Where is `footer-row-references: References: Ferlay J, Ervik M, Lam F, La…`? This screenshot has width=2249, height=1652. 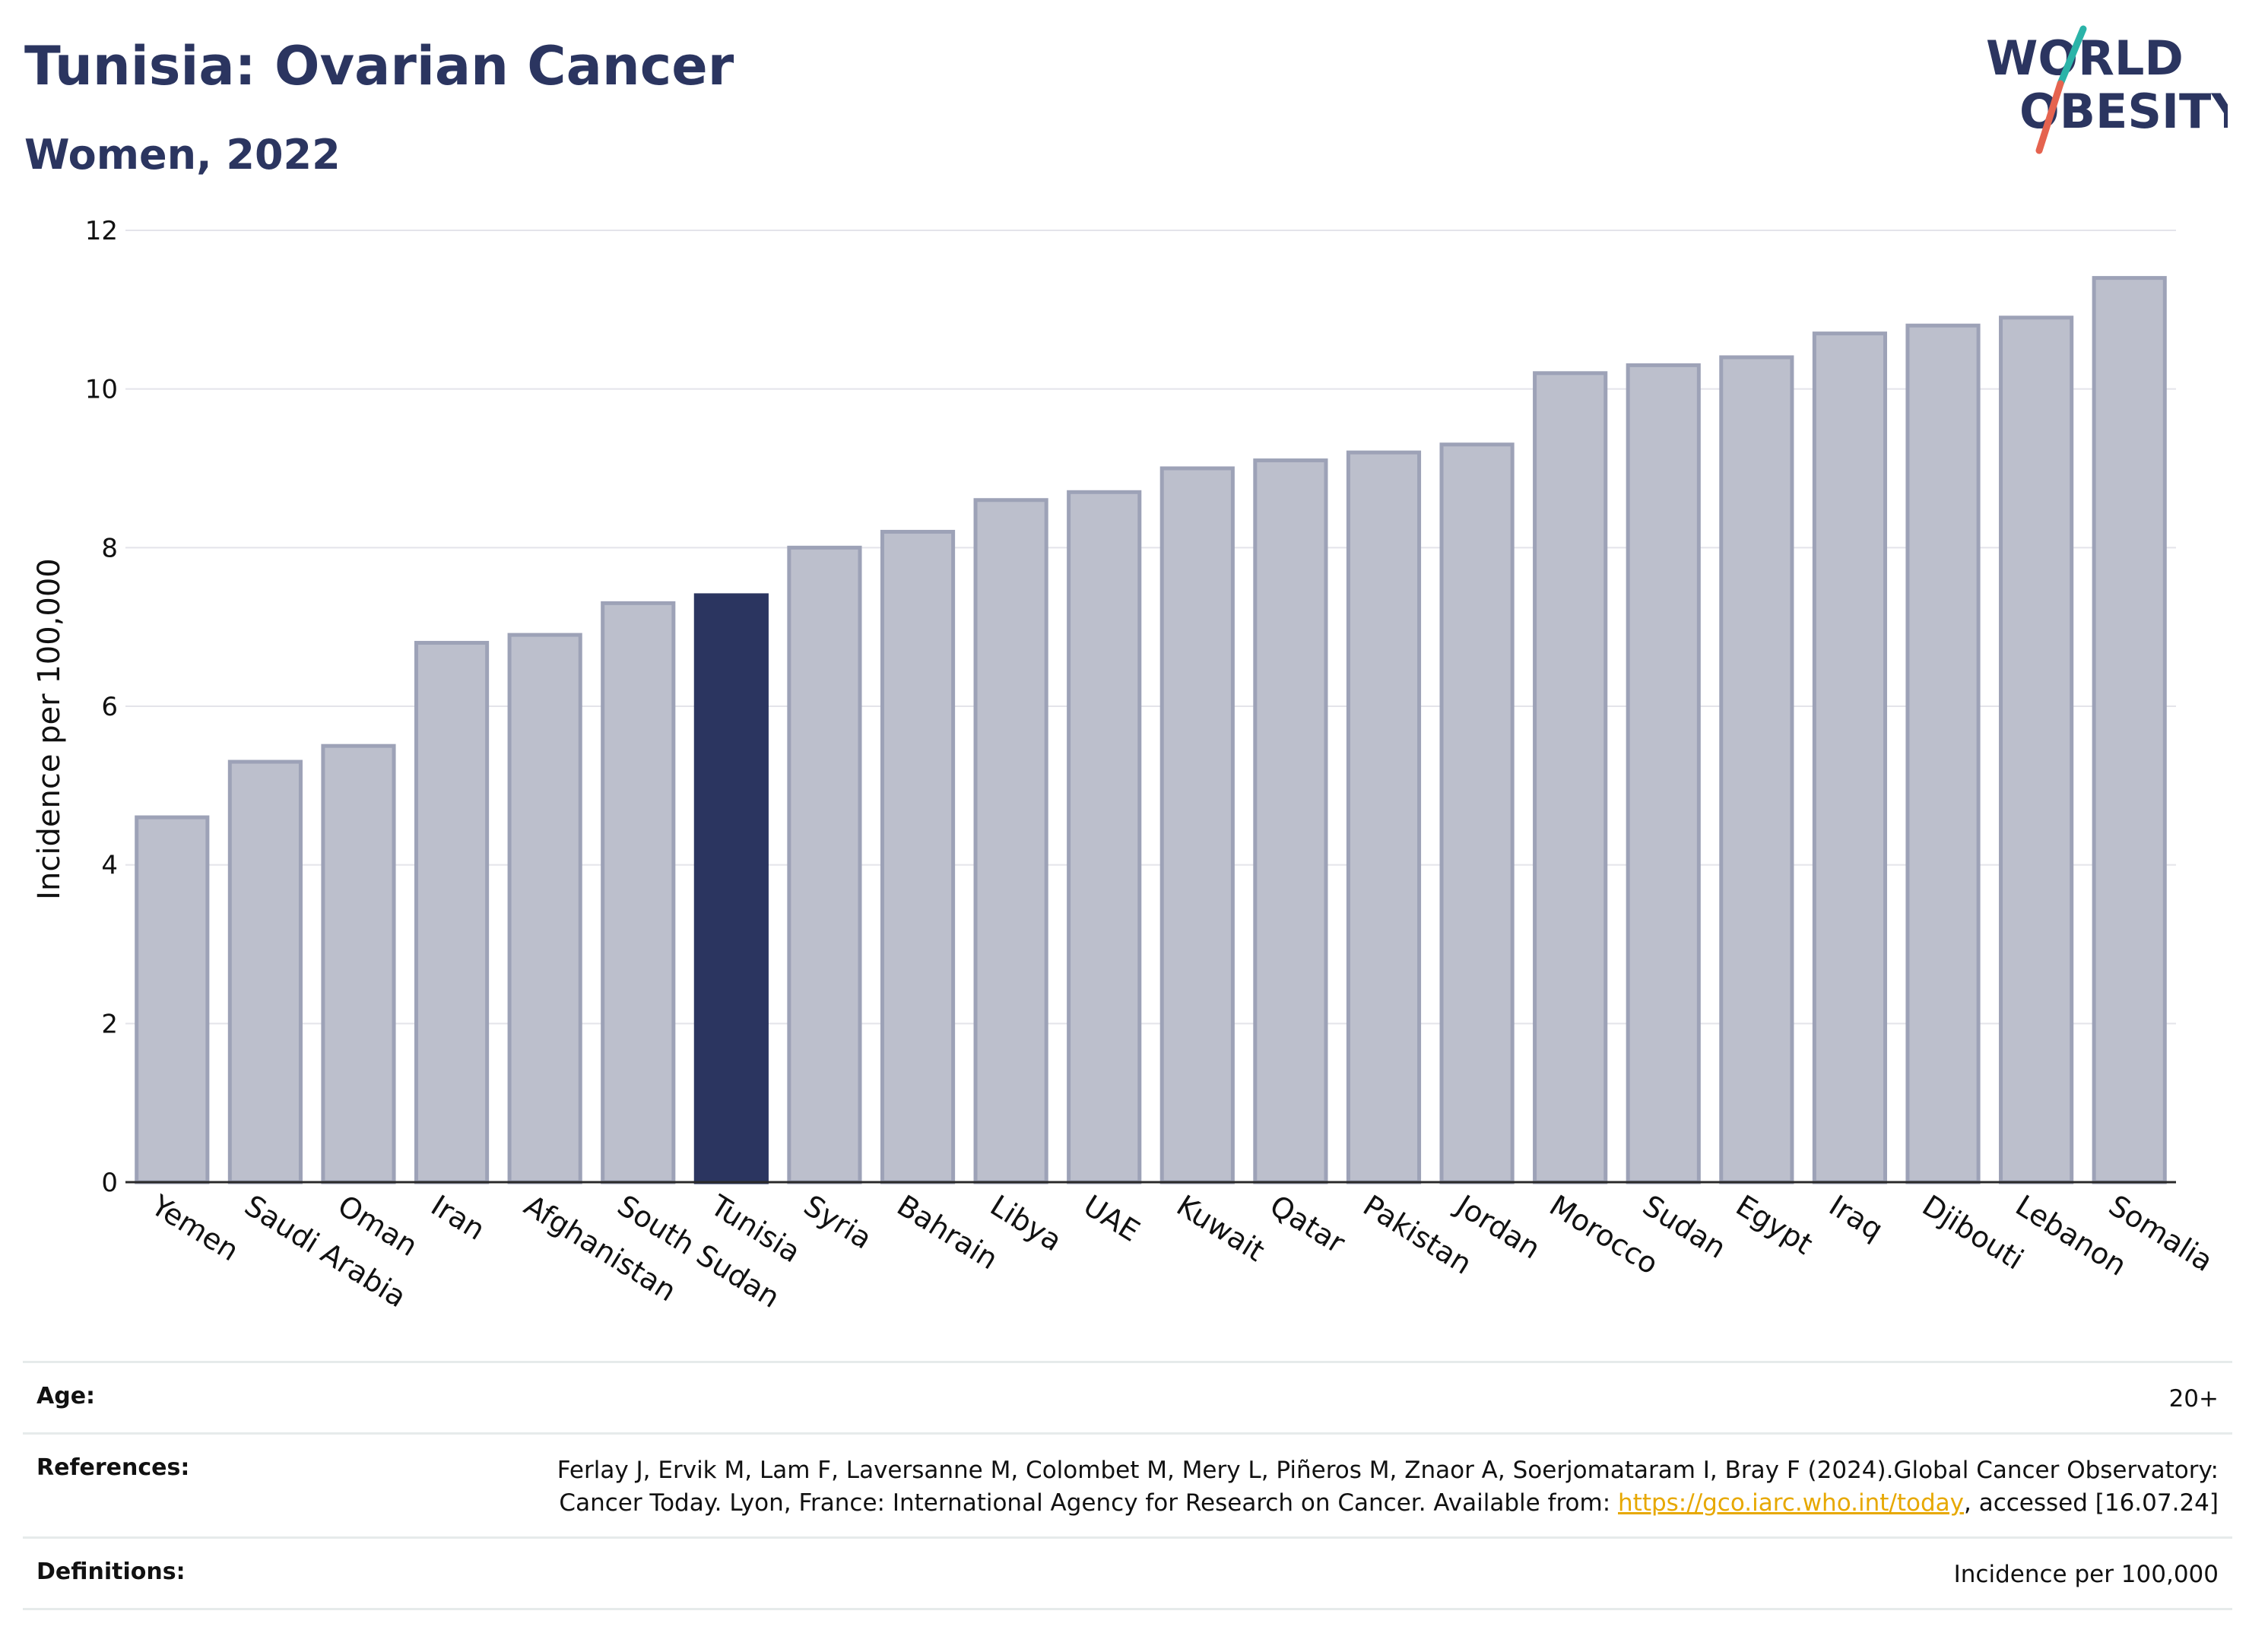
footer-row-references: References: Ferlay J, Ervik M, Lam F, La… is located at coordinates (1127, 1484).